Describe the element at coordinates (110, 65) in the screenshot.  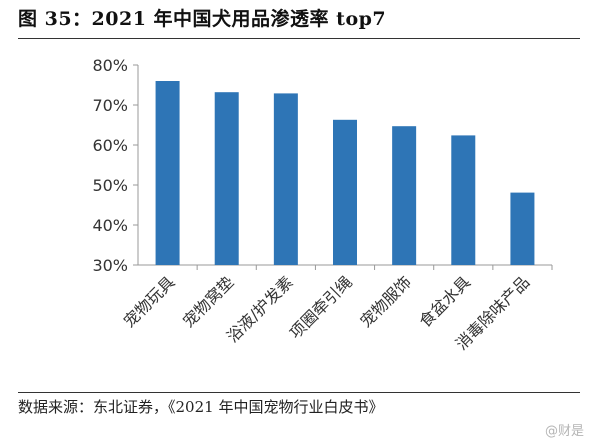
I see `y-tick-label: 80%` at that location.